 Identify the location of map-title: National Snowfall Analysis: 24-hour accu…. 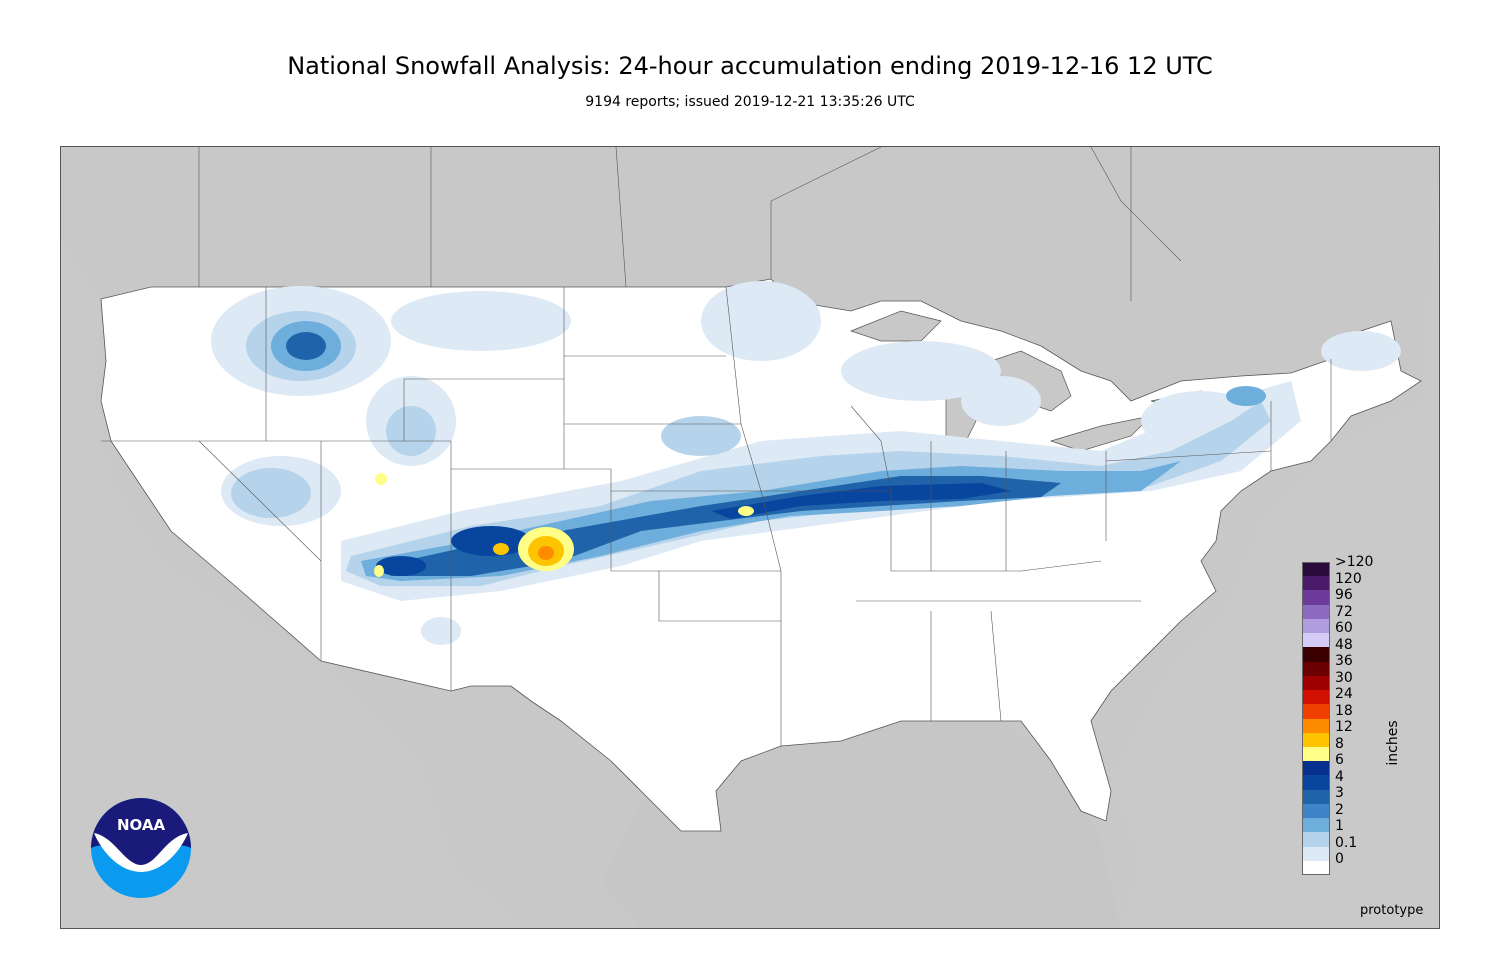
(750, 66).